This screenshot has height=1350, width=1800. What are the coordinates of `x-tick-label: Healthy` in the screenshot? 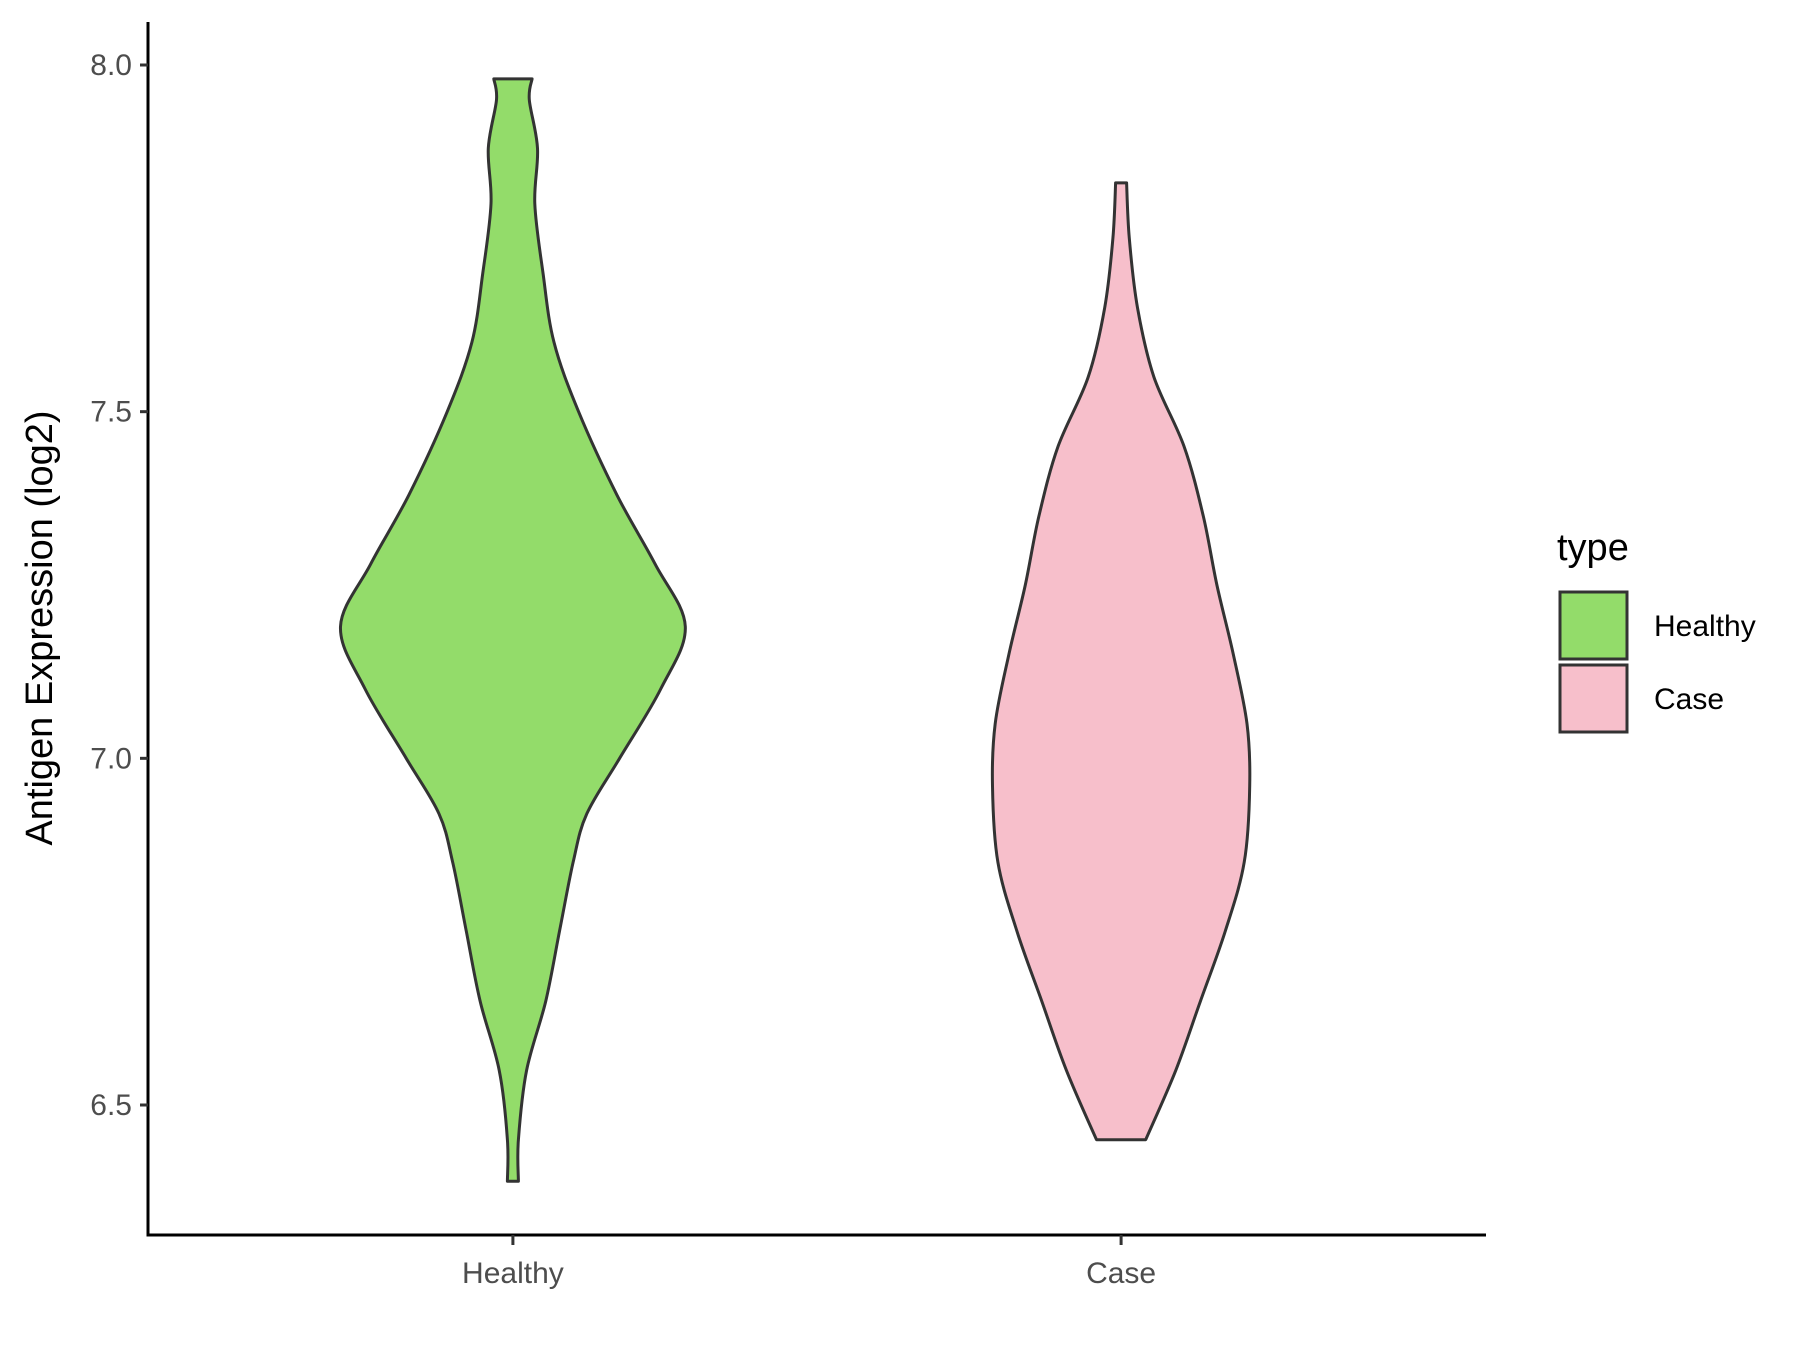 It's located at (513, 1273).